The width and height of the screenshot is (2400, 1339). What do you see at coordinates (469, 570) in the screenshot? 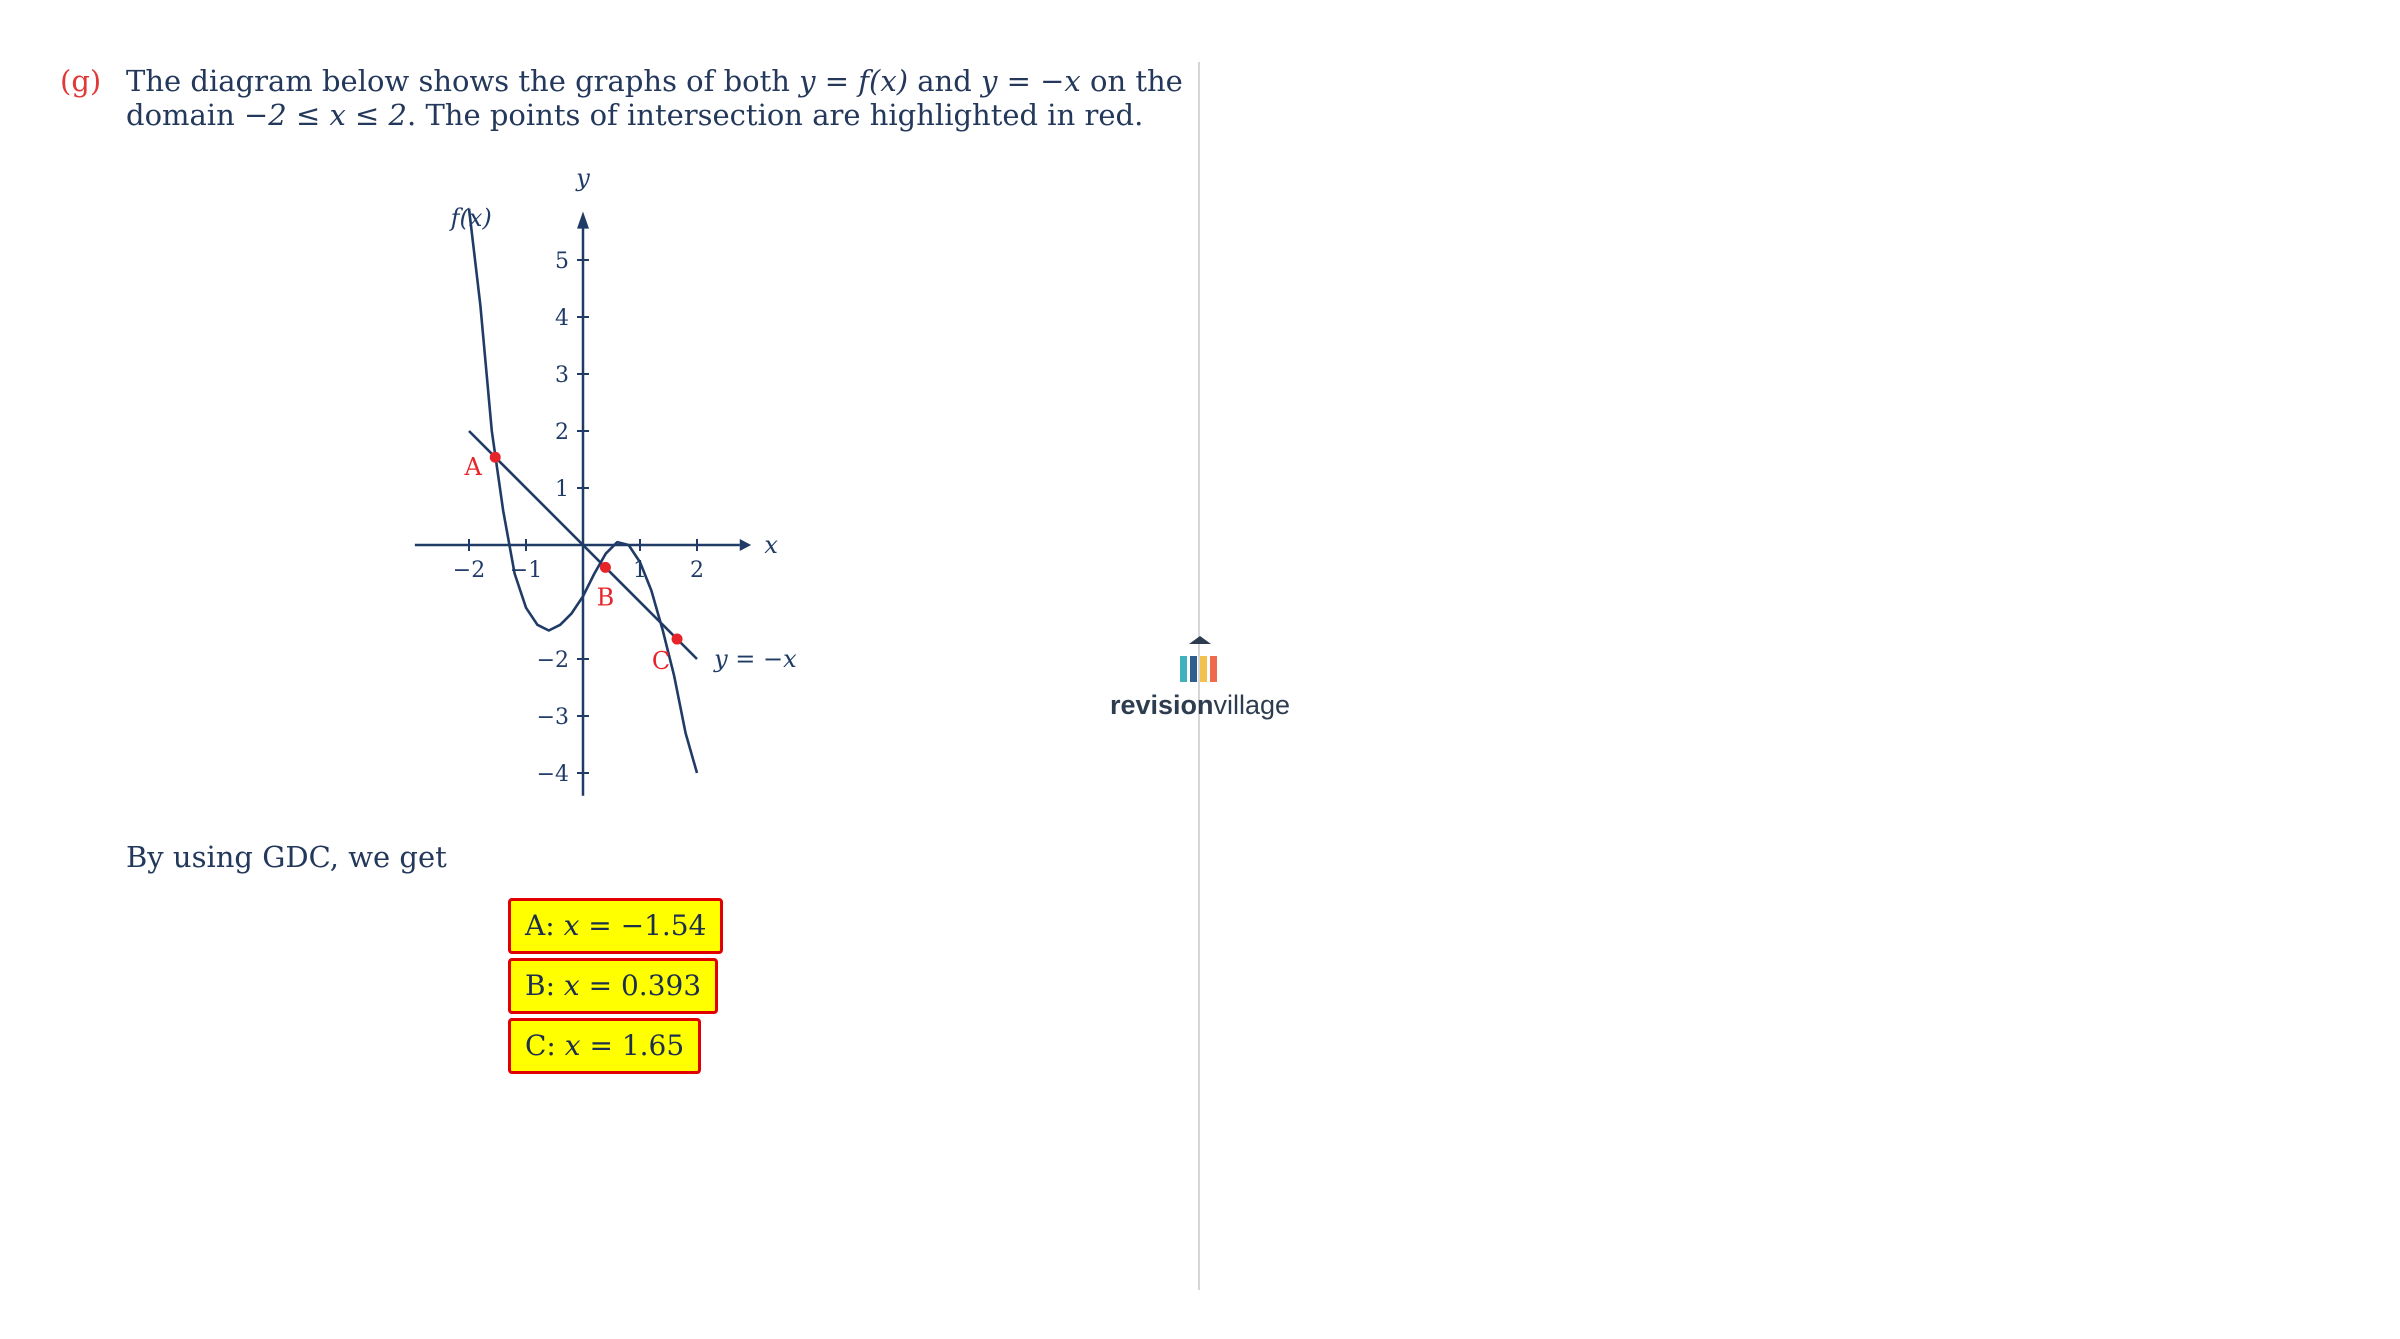
I see `x-tick-label: −2` at bounding box center [469, 570].